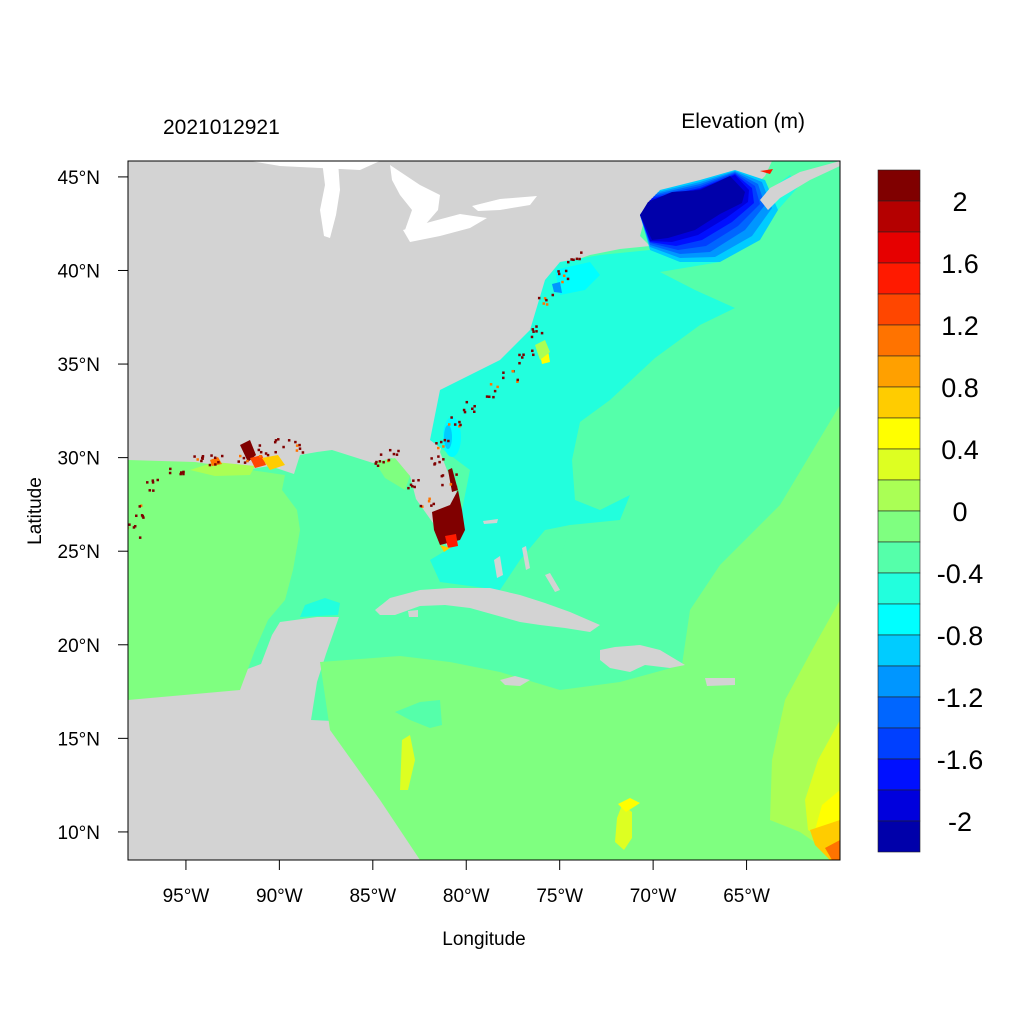 This screenshot has height=1024, width=1024. I want to click on y-tick-label: 40°N, so click(79, 271).